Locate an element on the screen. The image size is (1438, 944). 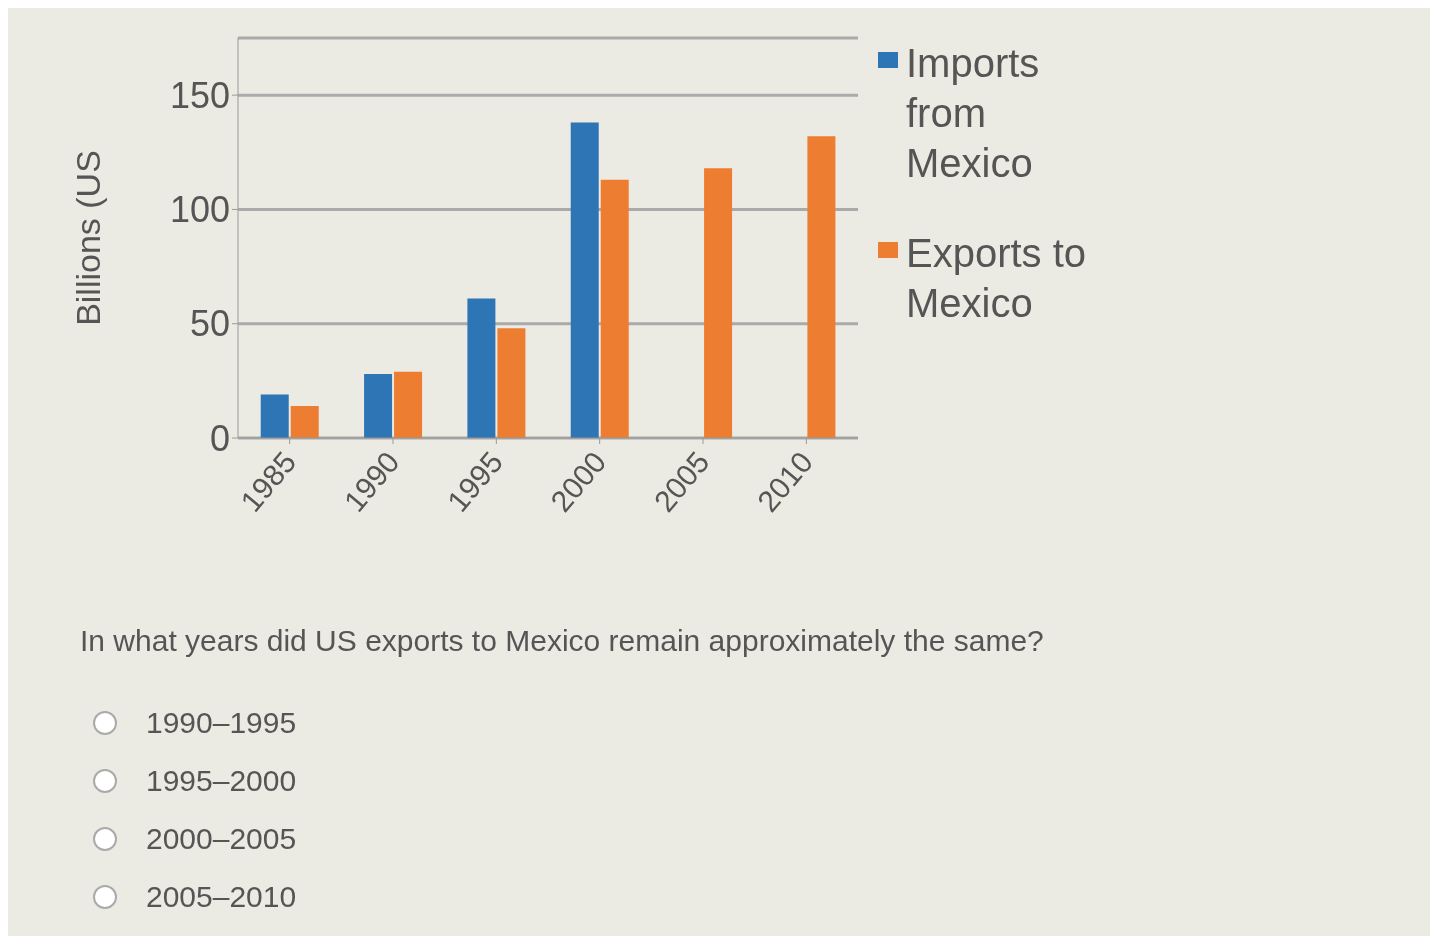
y-axis-title: Billions (US is located at coordinates (88, 238).